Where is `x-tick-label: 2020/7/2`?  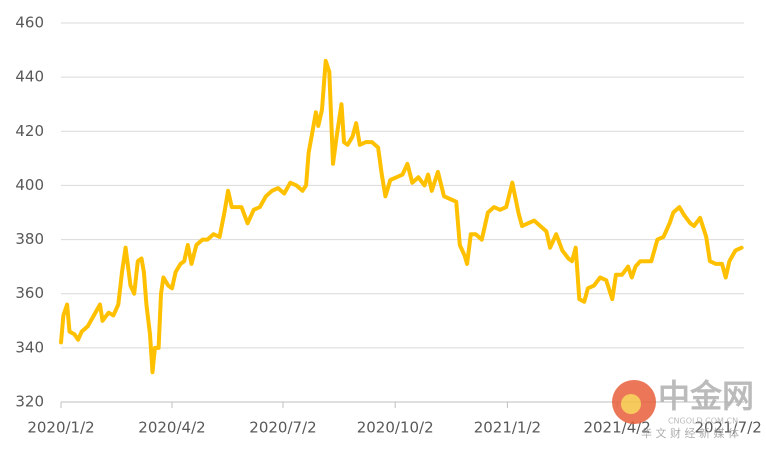 x-tick-label: 2020/7/2 is located at coordinates (282, 428).